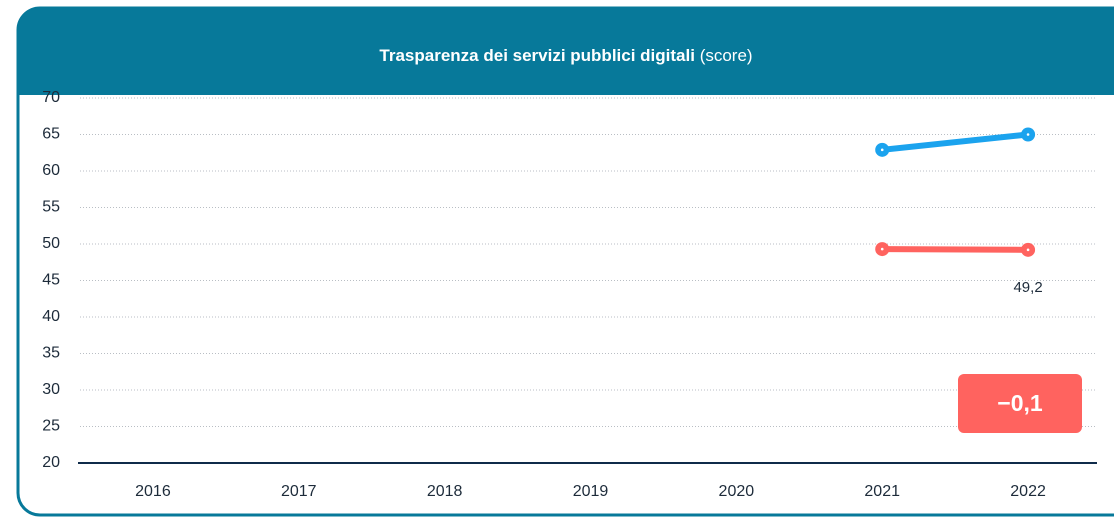 Image resolution: width=1114 pixels, height=517 pixels. Describe the element at coordinates (51, 207) in the screenshot. I see `y-tick-label: 55` at that location.